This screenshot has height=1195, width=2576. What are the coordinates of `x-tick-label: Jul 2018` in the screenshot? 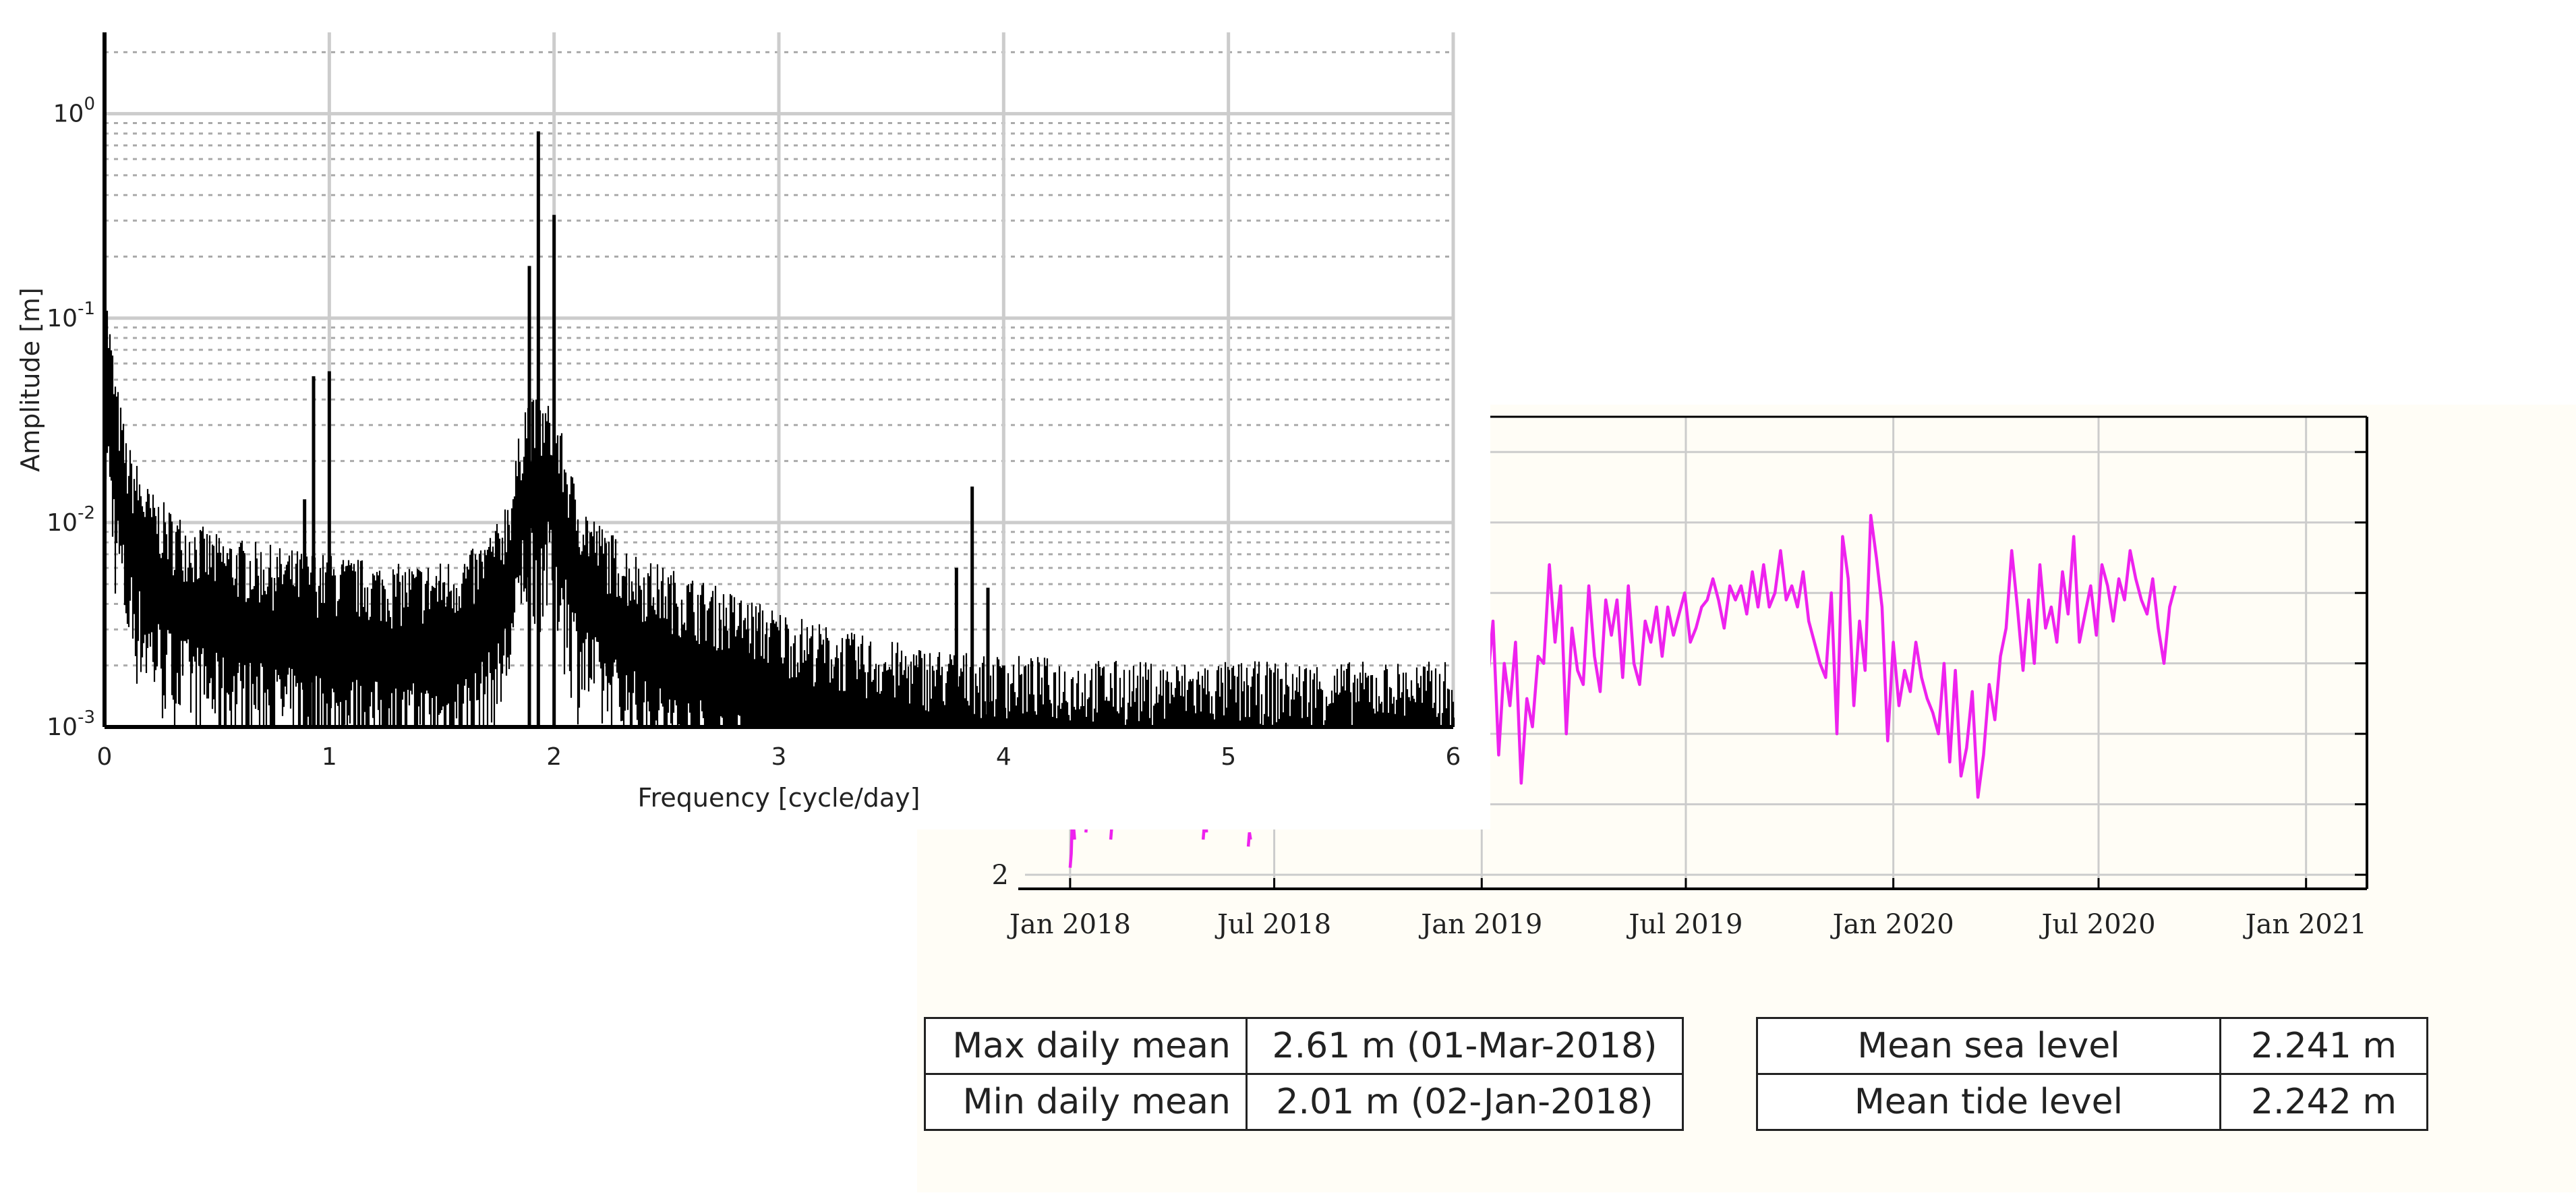 It's located at (1272, 924).